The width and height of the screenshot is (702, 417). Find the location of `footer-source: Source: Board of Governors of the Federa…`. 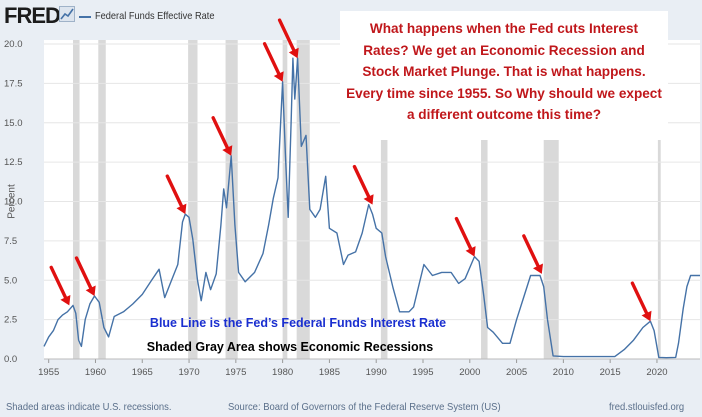

footer-source: Source: Board of Governors of the Federa… is located at coordinates (364, 407).